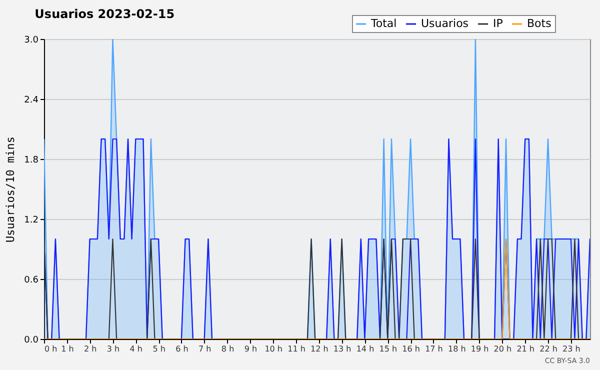  Describe the element at coordinates (11, 189) in the screenshot. I see `y-axis-title: Usuarios/10 mins` at that location.